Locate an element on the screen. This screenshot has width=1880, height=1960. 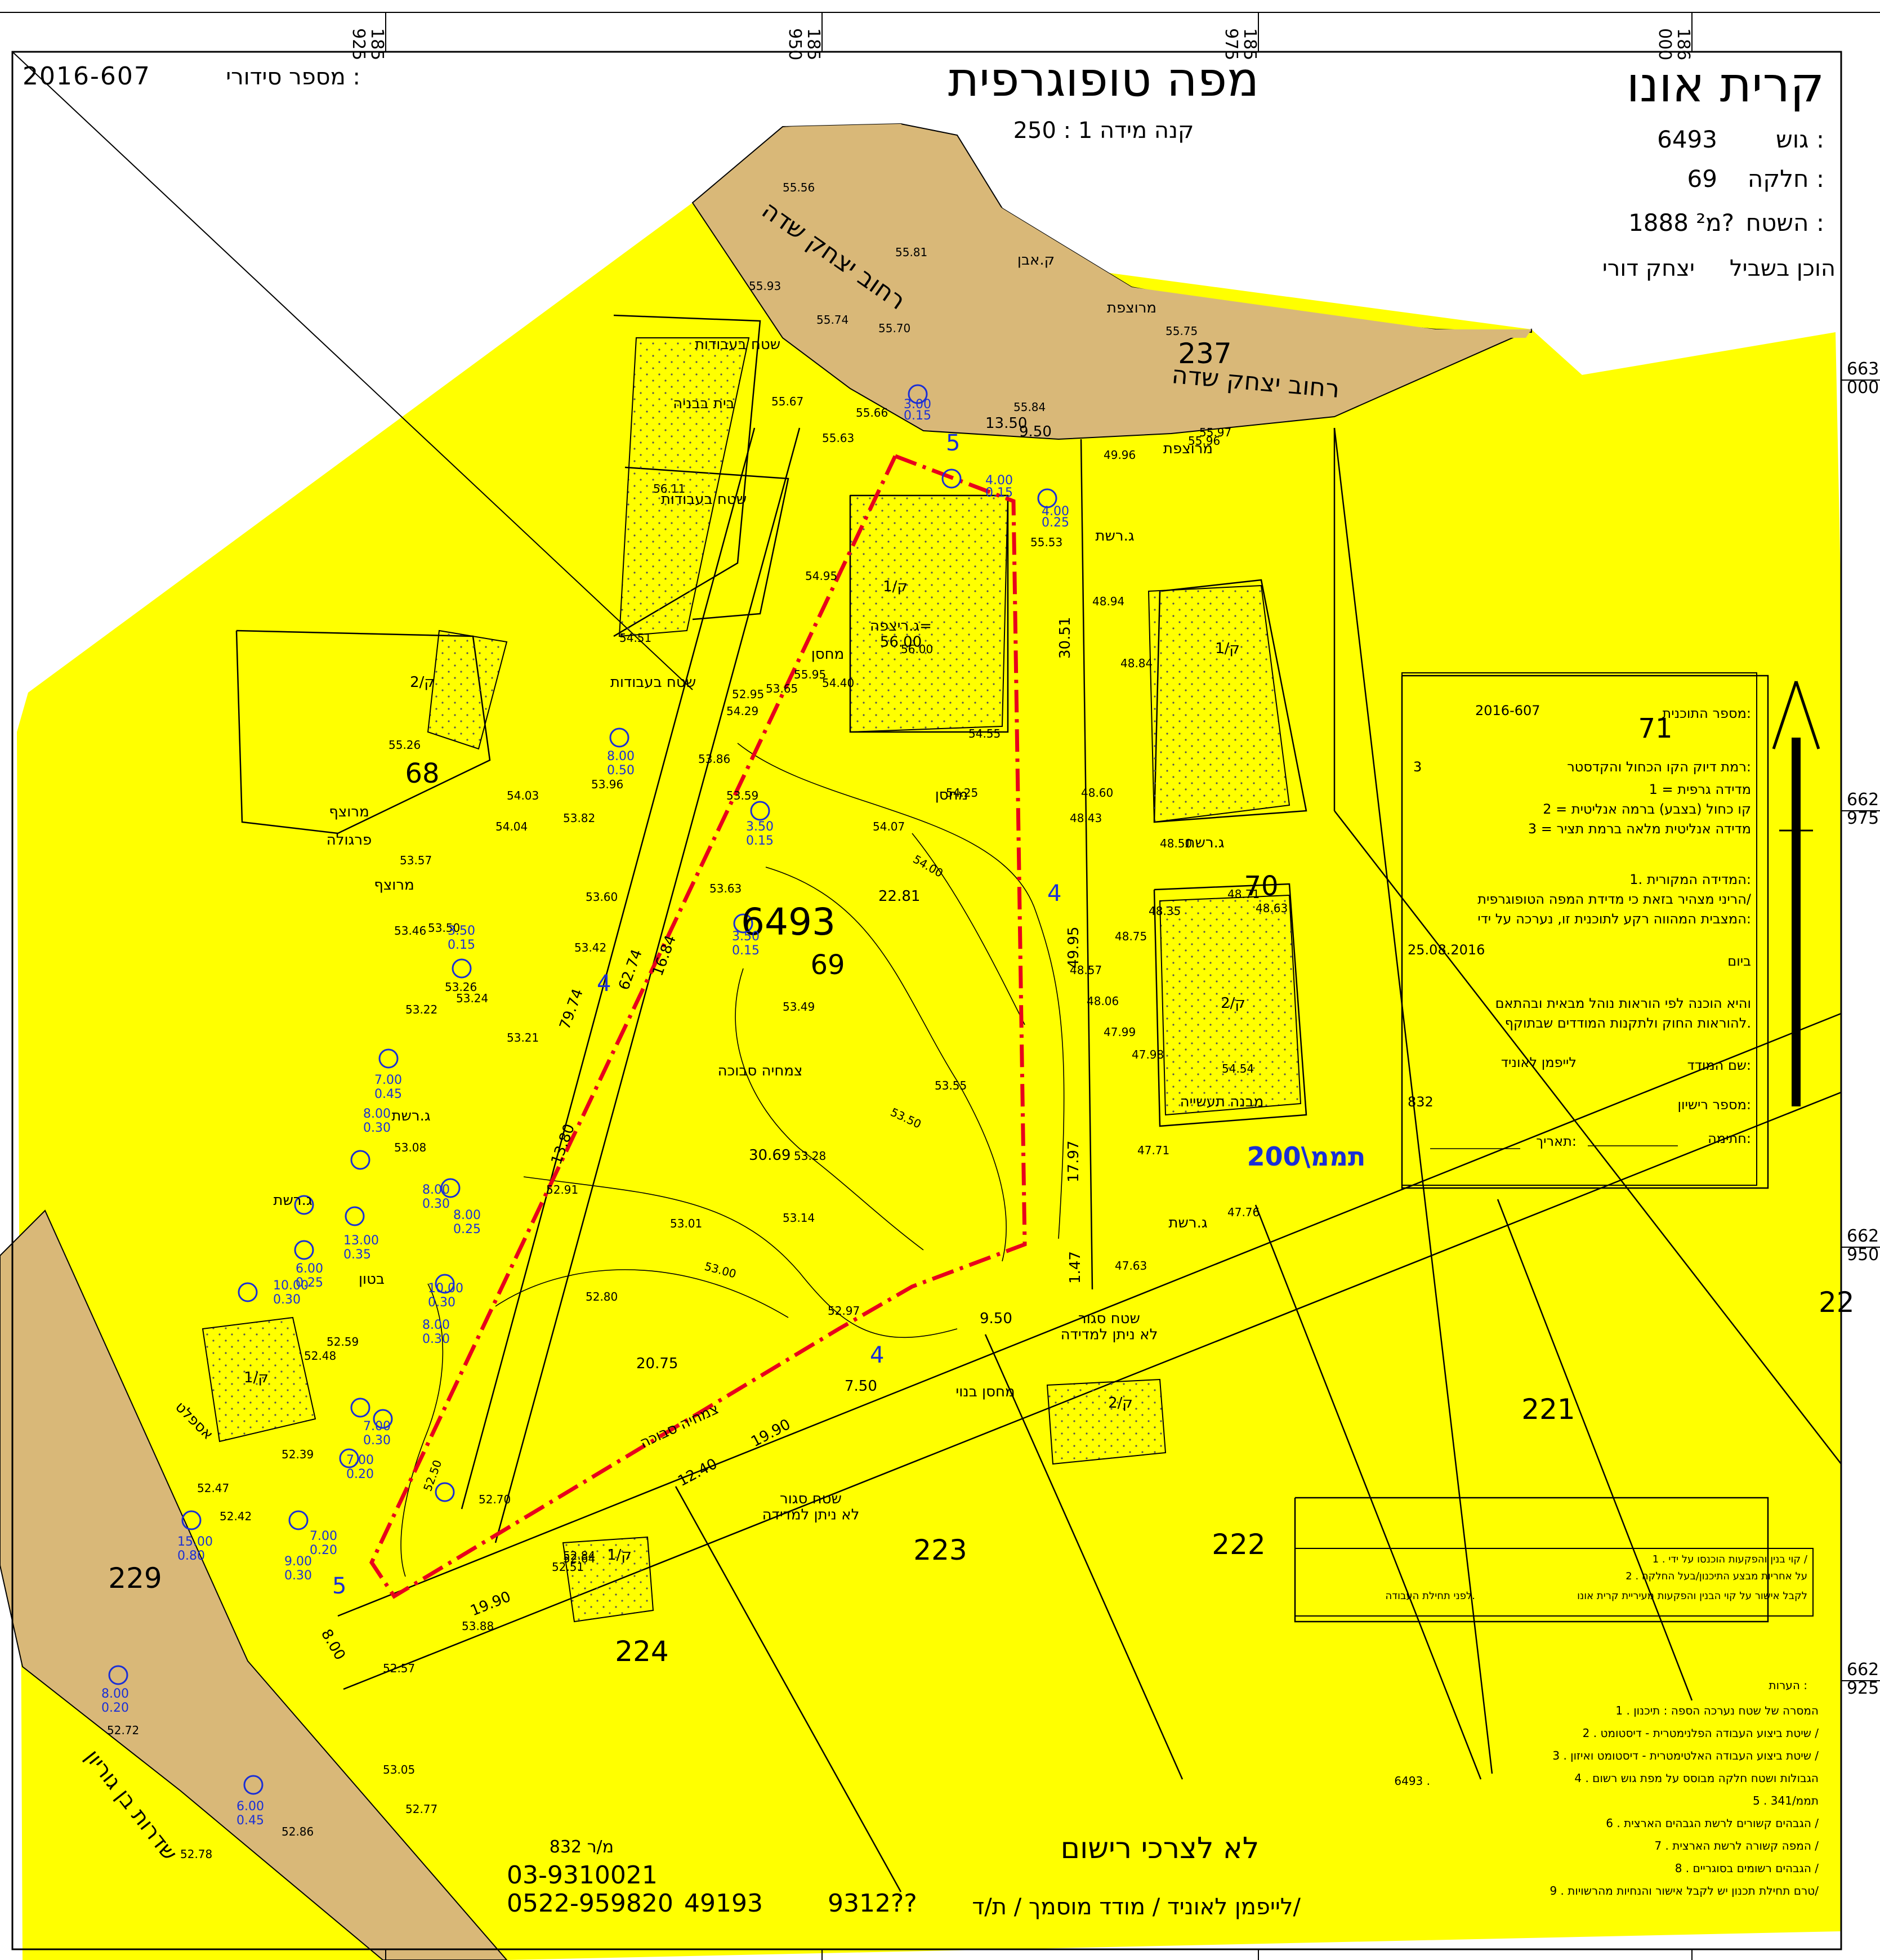
svg-text: 53.82 is located at coordinates (579, 818).